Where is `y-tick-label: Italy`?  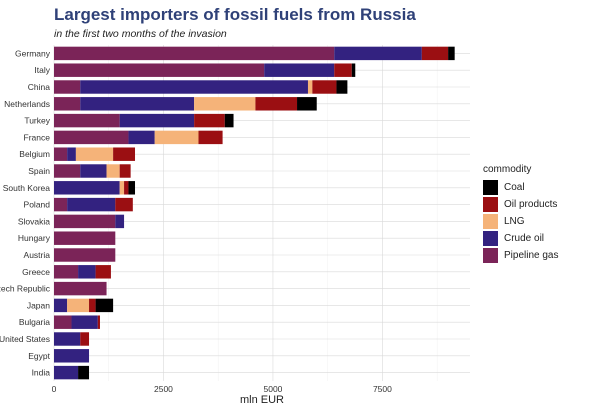
y-tick-label: Italy is located at coordinates (42, 70).